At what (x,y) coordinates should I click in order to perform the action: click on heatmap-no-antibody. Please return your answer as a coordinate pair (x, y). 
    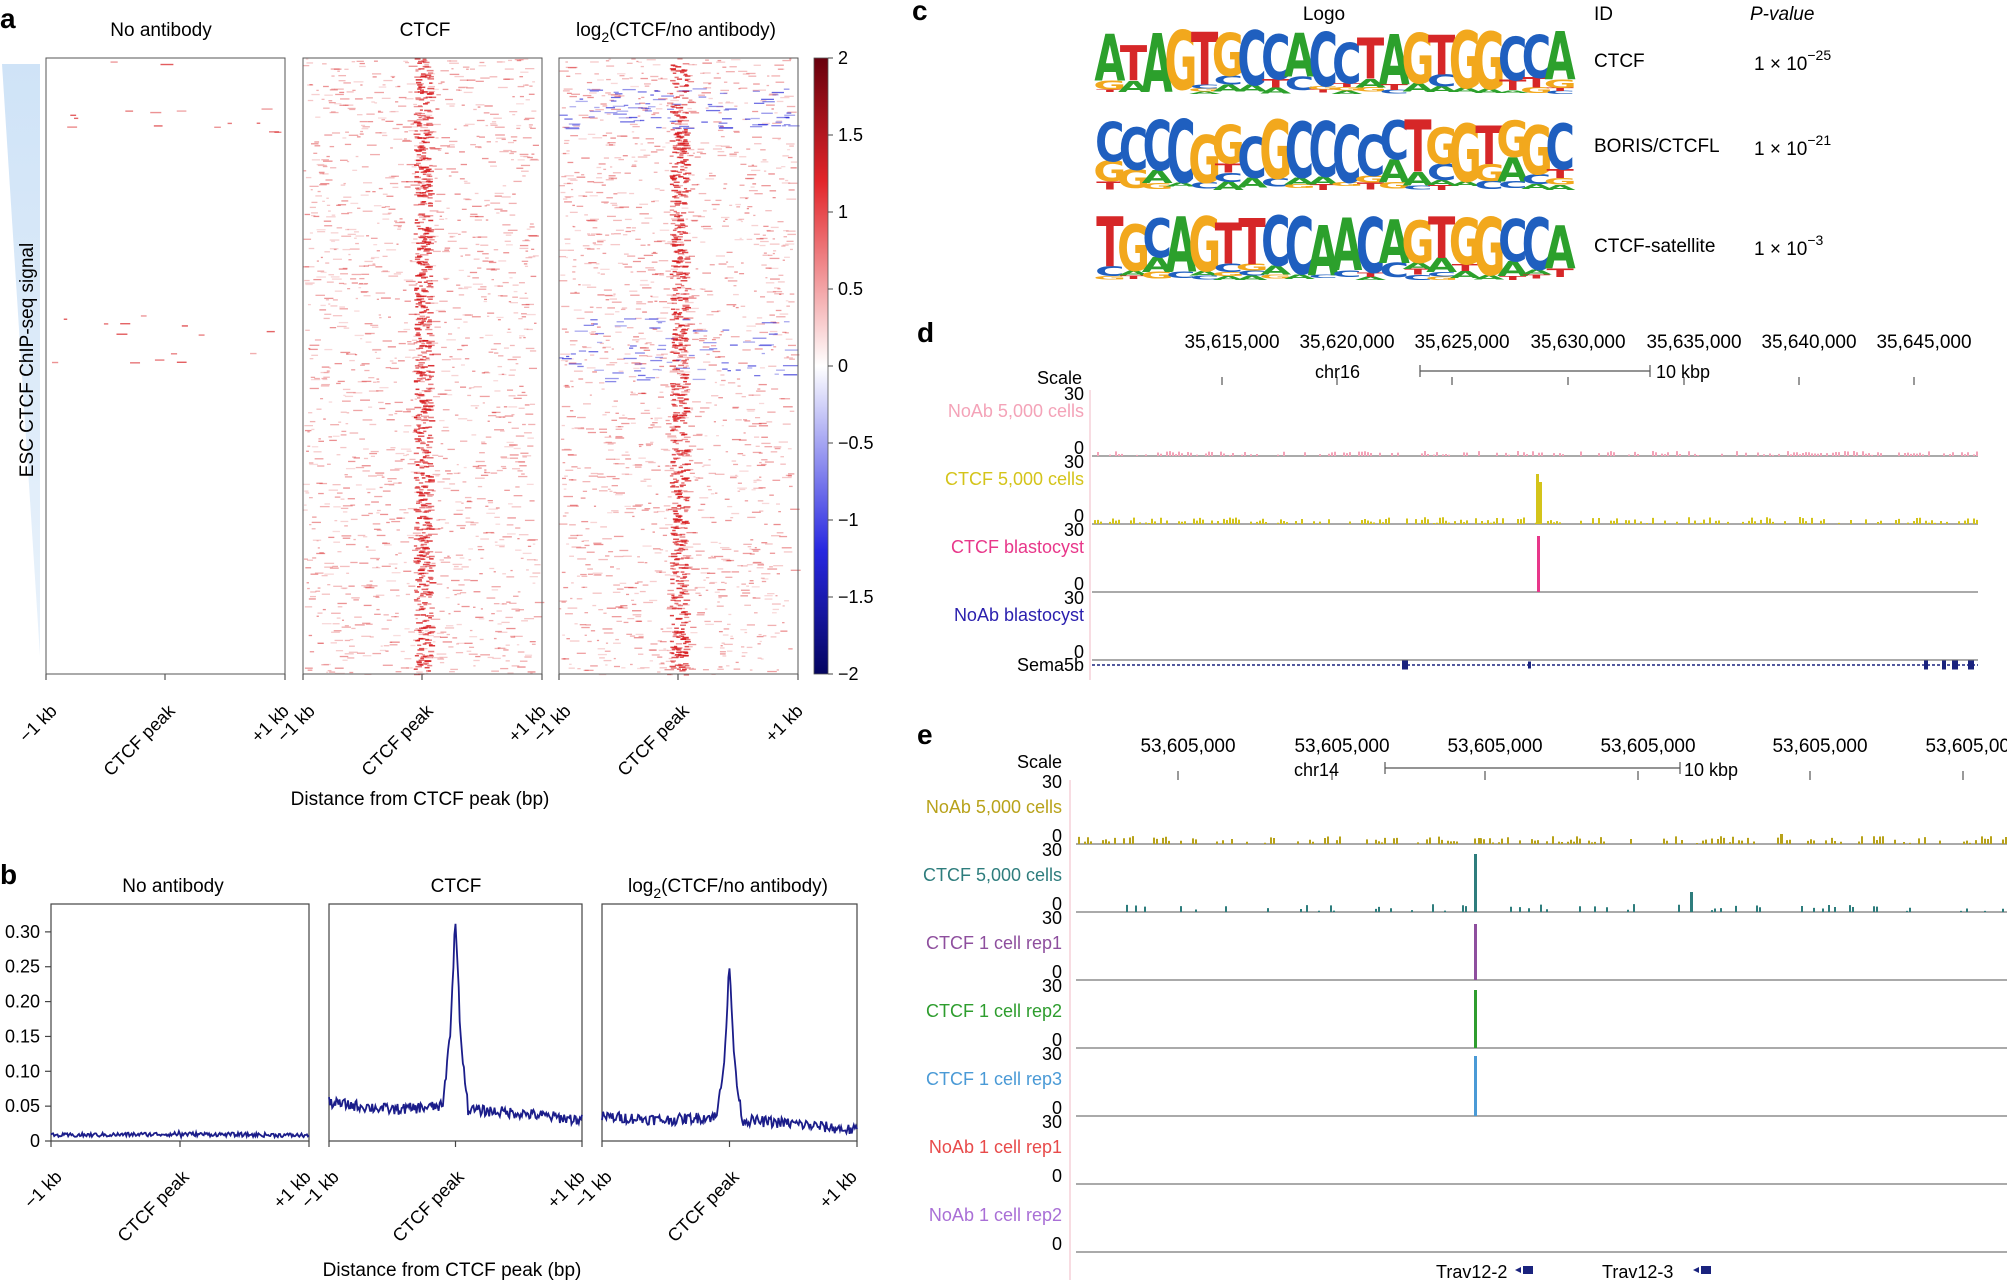
    Looking at the image, I should click on (166, 212).